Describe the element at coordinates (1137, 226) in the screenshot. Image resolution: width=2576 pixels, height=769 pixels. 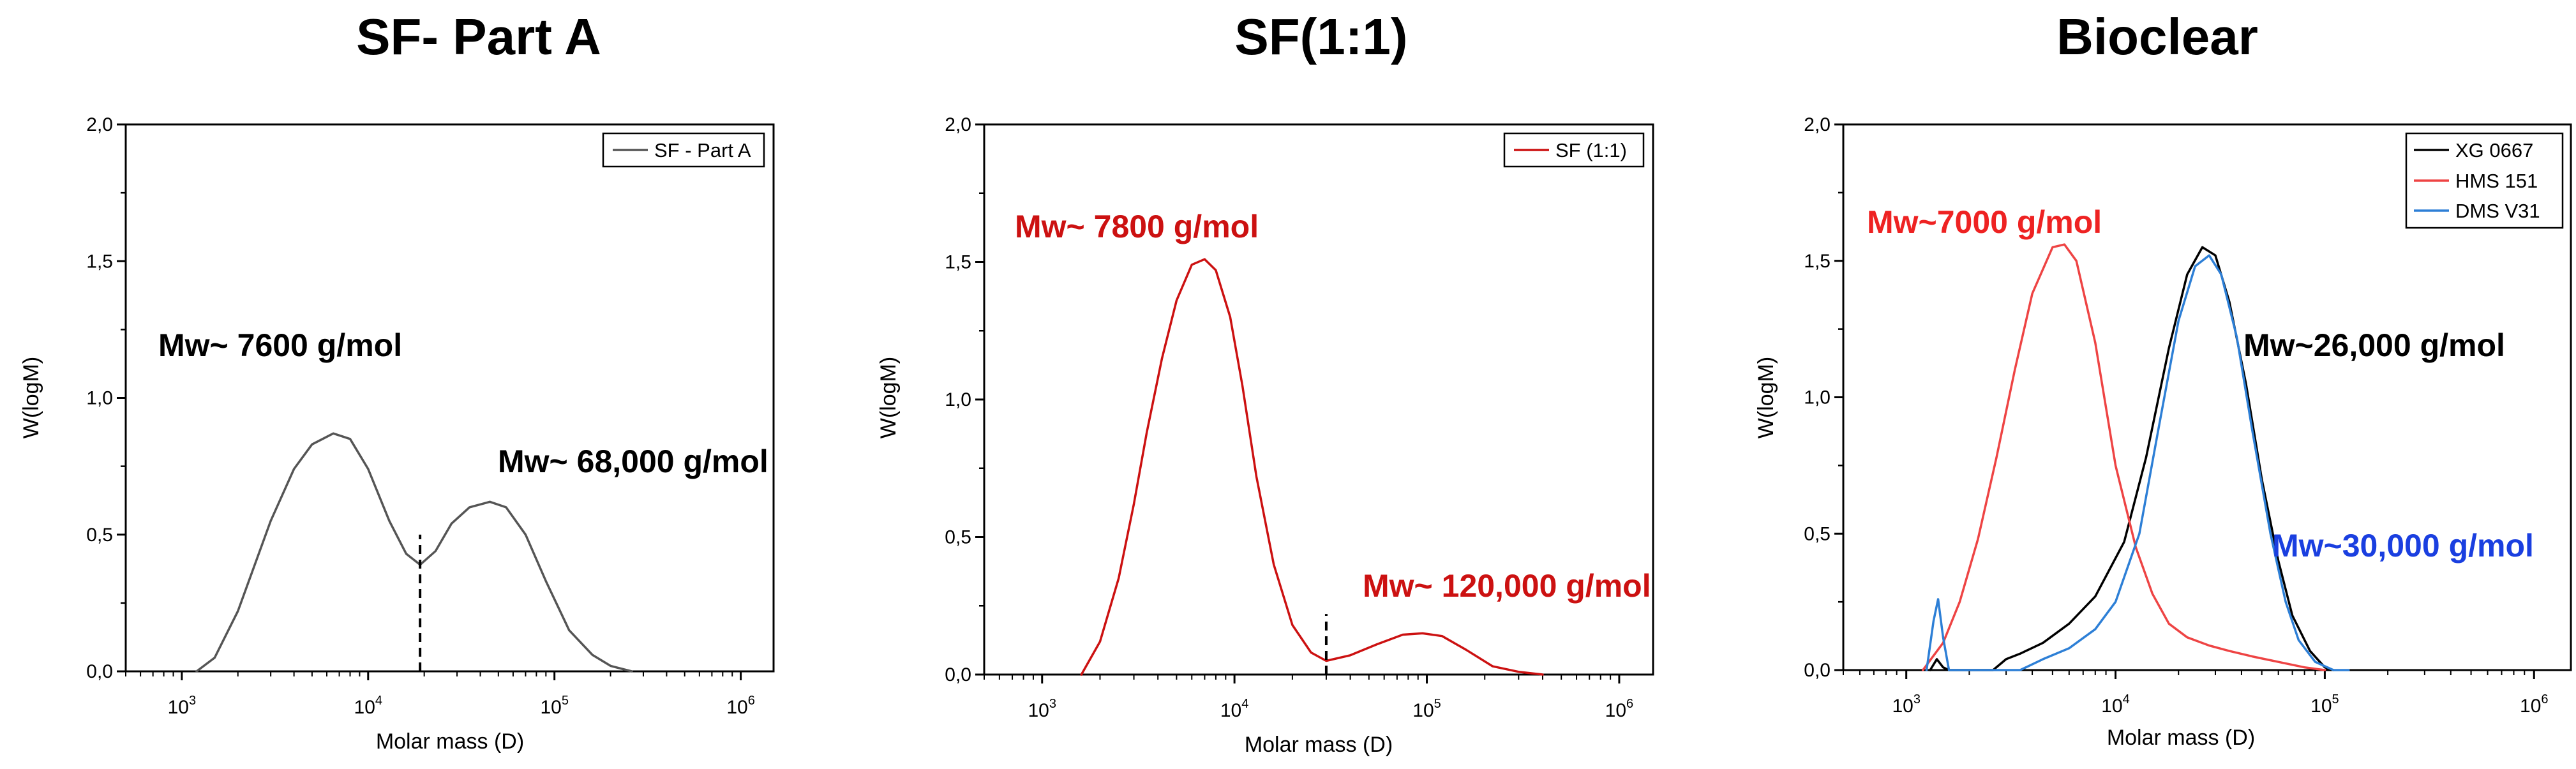
I see `annotation-mw-7800: Mw~ 7800 g/mol` at that location.